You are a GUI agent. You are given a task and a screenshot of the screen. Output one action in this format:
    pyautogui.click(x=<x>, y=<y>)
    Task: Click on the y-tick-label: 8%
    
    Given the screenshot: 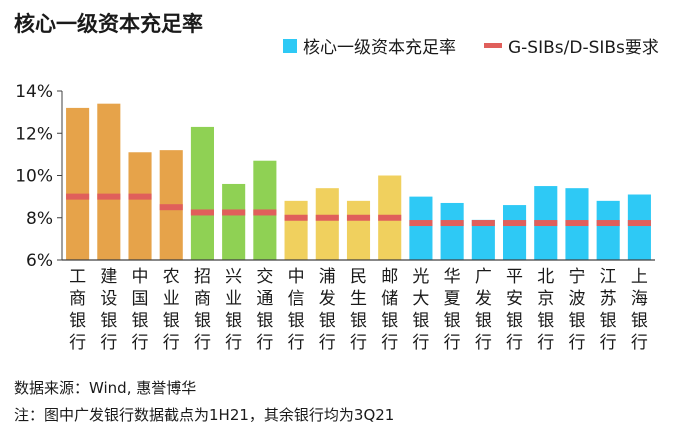 What is the action you would take?
    pyautogui.click(x=39, y=219)
    